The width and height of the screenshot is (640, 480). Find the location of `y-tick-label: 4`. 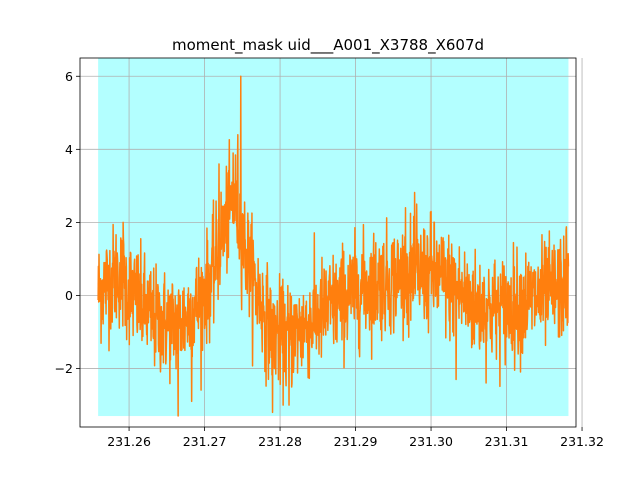

y-tick-label: 4 is located at coordinates (69, 149).